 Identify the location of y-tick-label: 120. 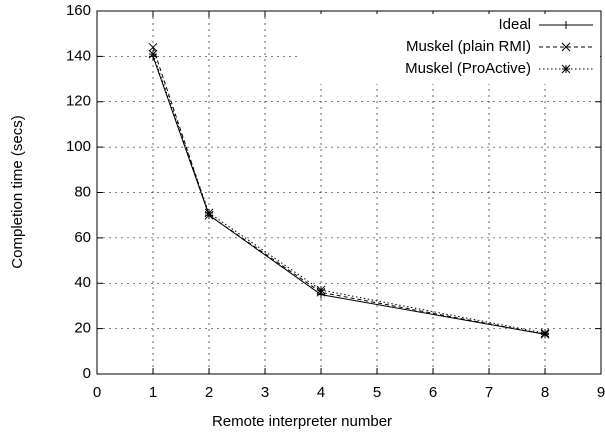
(78, 101).